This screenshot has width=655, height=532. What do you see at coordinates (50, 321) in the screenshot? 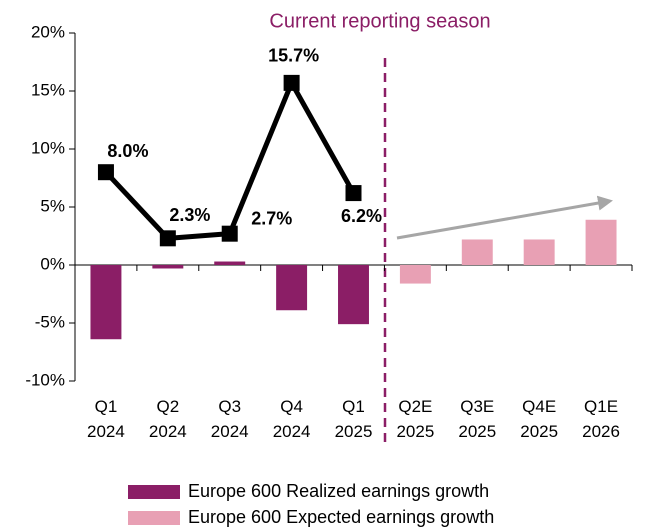
I see `y-tick-label: -5%` at bounding box center [50, 321].